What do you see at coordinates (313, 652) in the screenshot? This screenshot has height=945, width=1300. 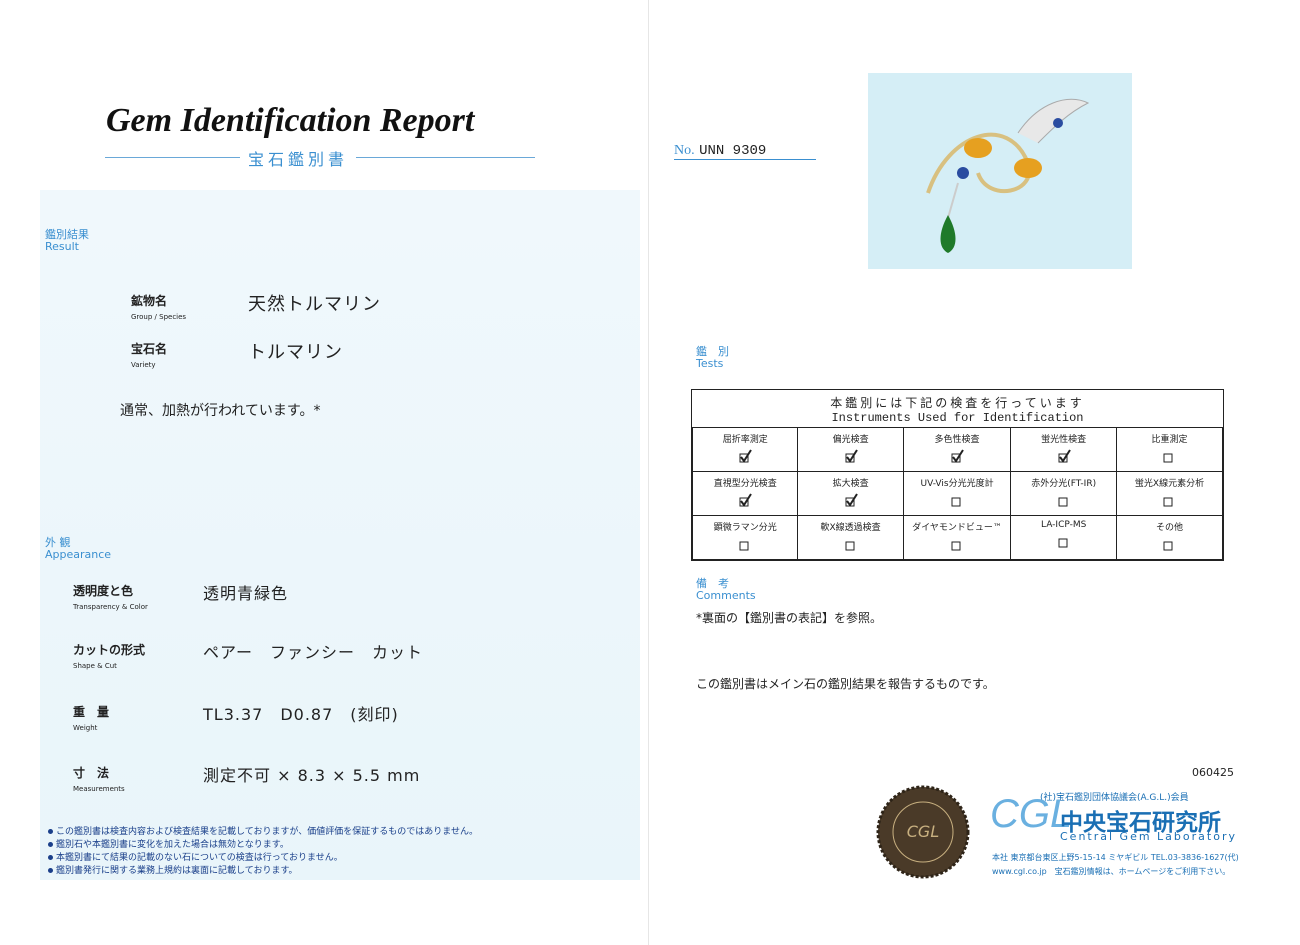 I see `field-value: ペアー ファンシー カット` at bounding box center [313, 652].